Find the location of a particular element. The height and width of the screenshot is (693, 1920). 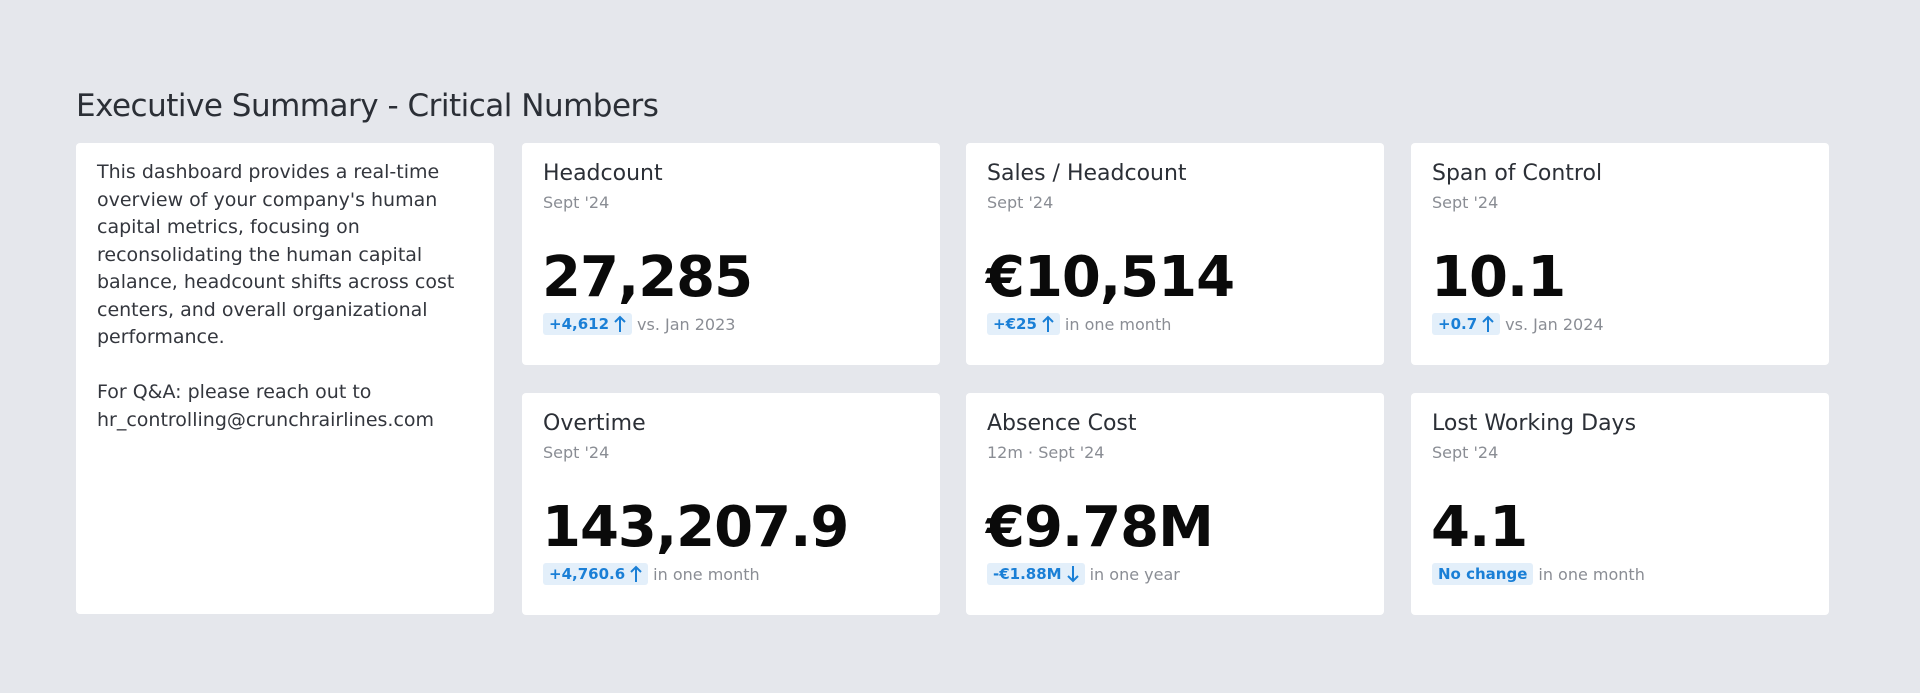

page-title: Executive Summary - Critical Numbers is located at coordinates (367, 106).